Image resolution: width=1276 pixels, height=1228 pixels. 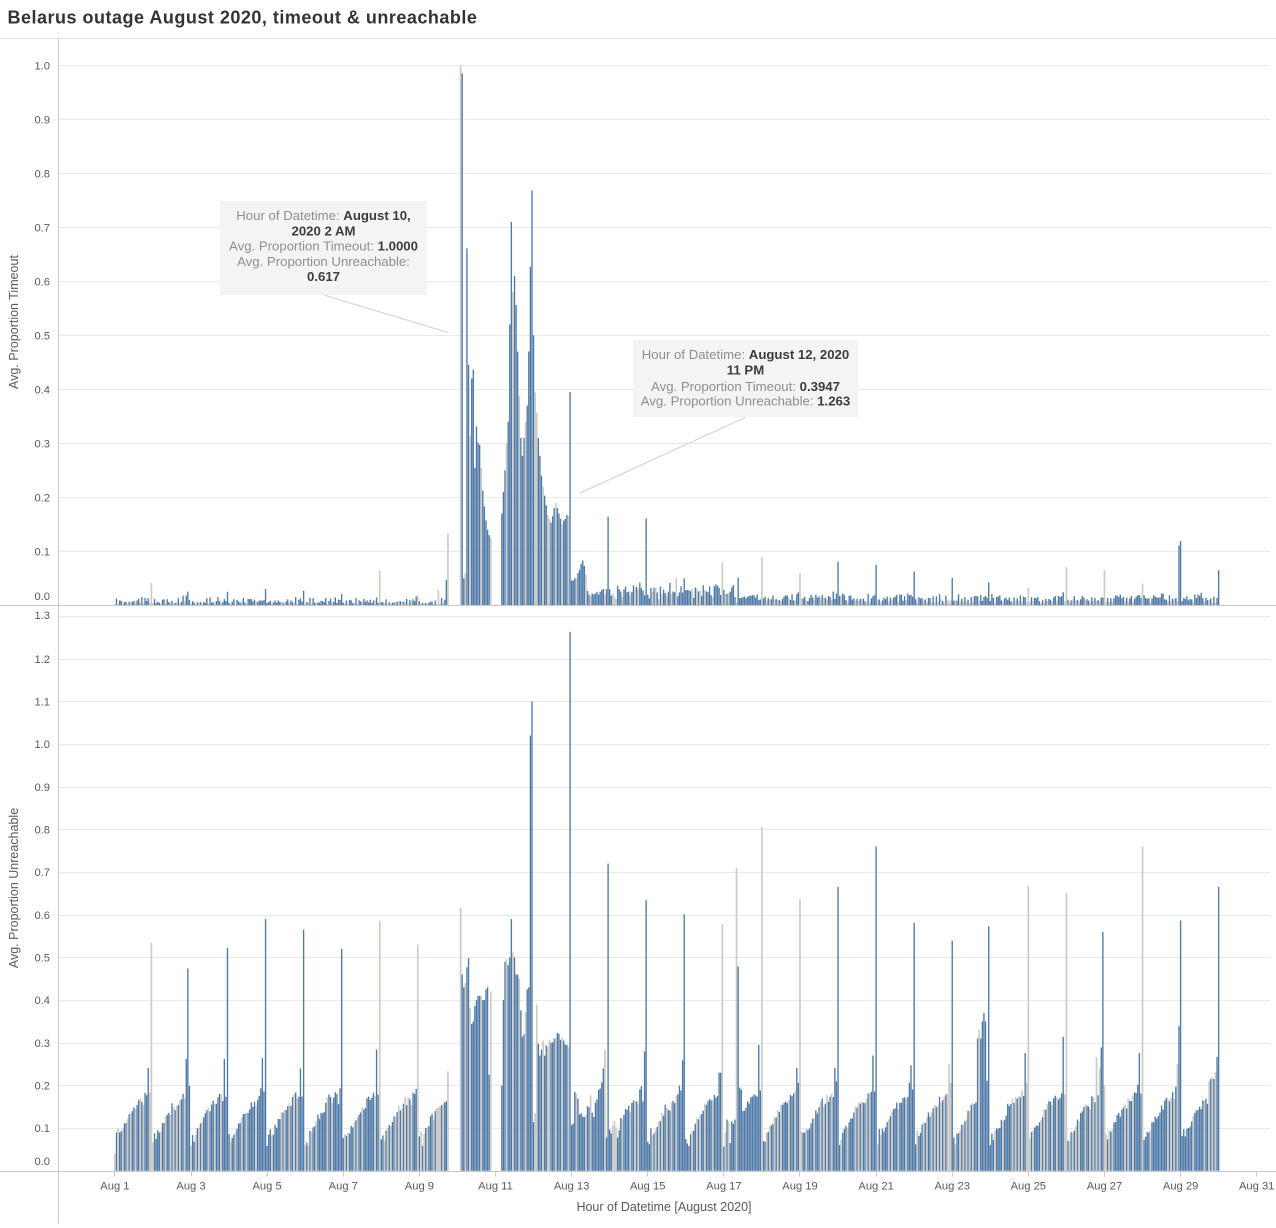 What do you see at coordinates (42, 660) in the screenshot?
I see `svg-text: 1.2` at bounding box center [42, 660].